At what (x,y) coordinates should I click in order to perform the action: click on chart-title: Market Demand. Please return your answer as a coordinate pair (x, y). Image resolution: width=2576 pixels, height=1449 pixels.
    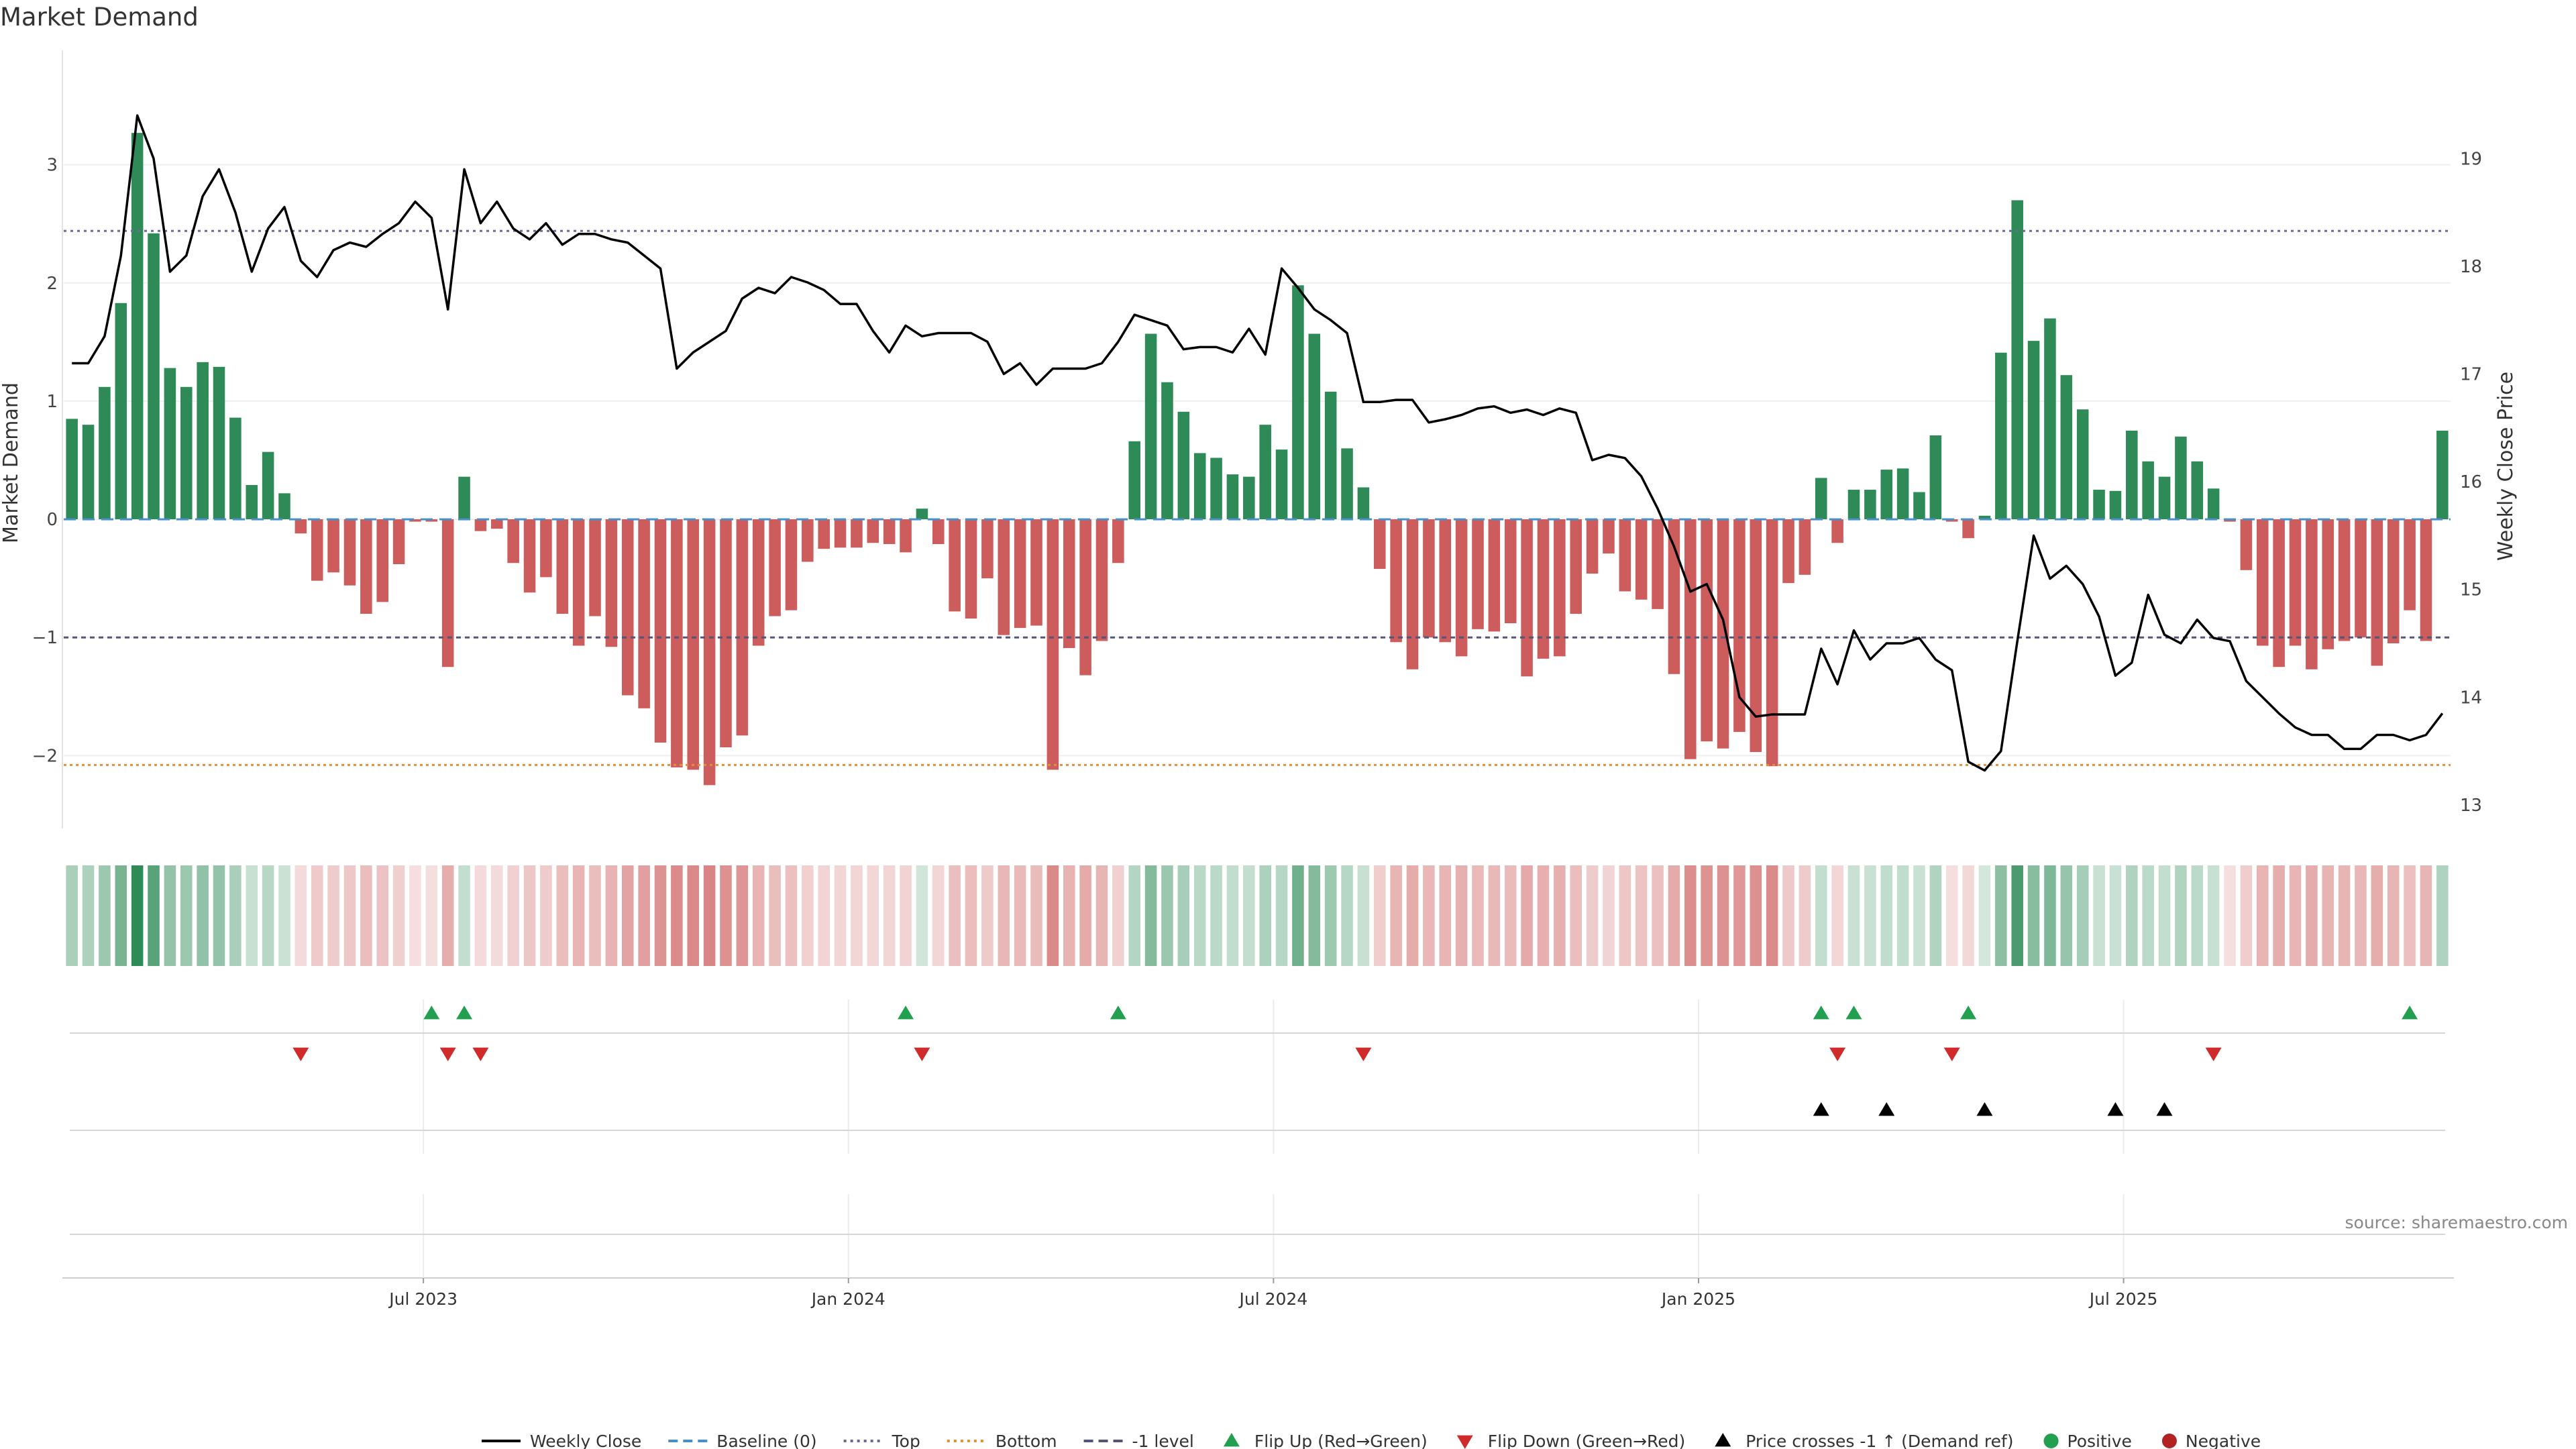
    Looking at the image, I should click on (99, 17).